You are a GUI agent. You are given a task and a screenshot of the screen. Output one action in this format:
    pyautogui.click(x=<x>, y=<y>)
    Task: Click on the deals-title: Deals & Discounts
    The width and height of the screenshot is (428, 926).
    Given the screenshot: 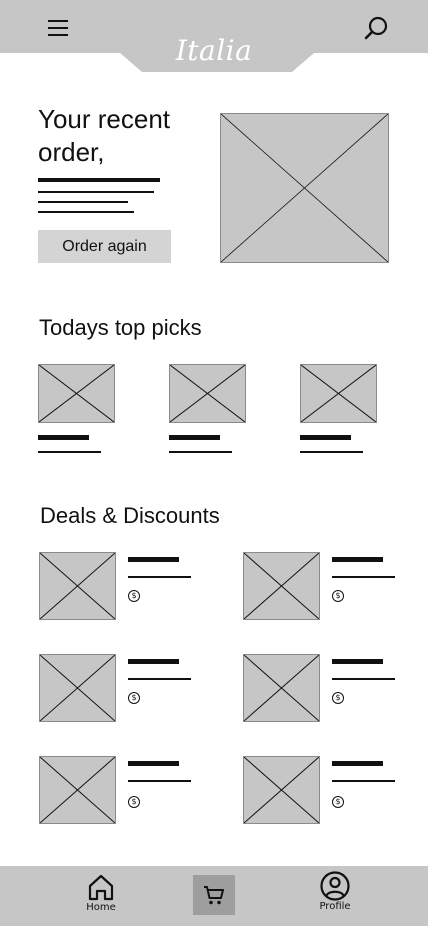 What is the action you would take?
    pyautogui.click(x=130, y=515)
    